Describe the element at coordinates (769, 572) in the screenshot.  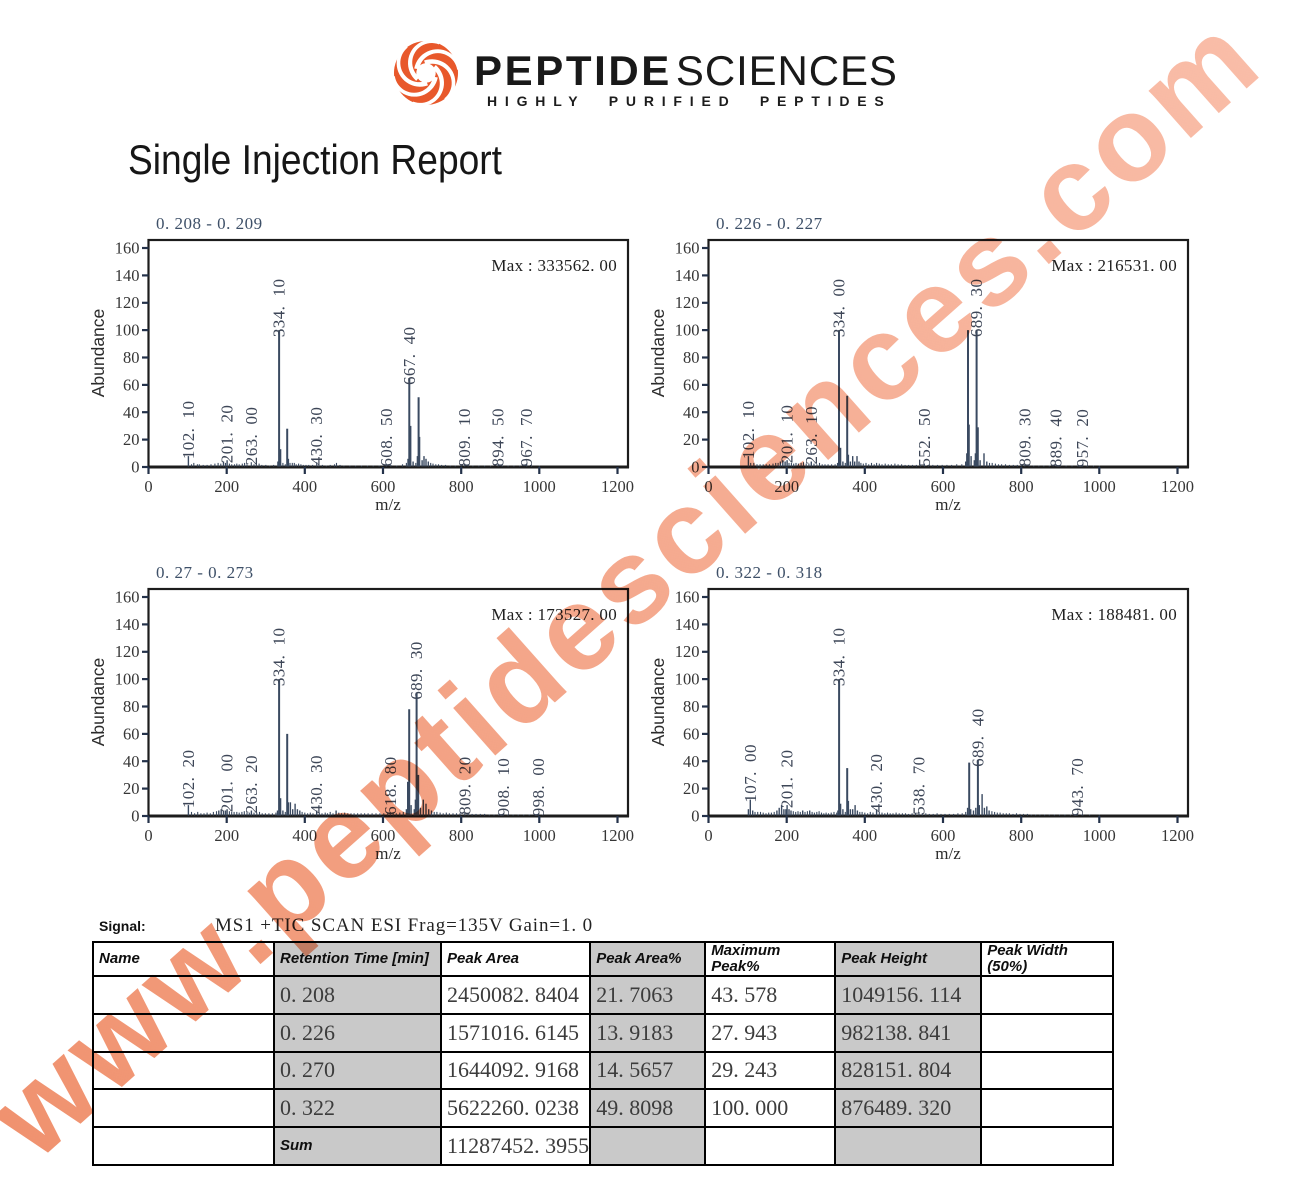
I see `svg-text: 0. 322 - 0. 318` at that location.